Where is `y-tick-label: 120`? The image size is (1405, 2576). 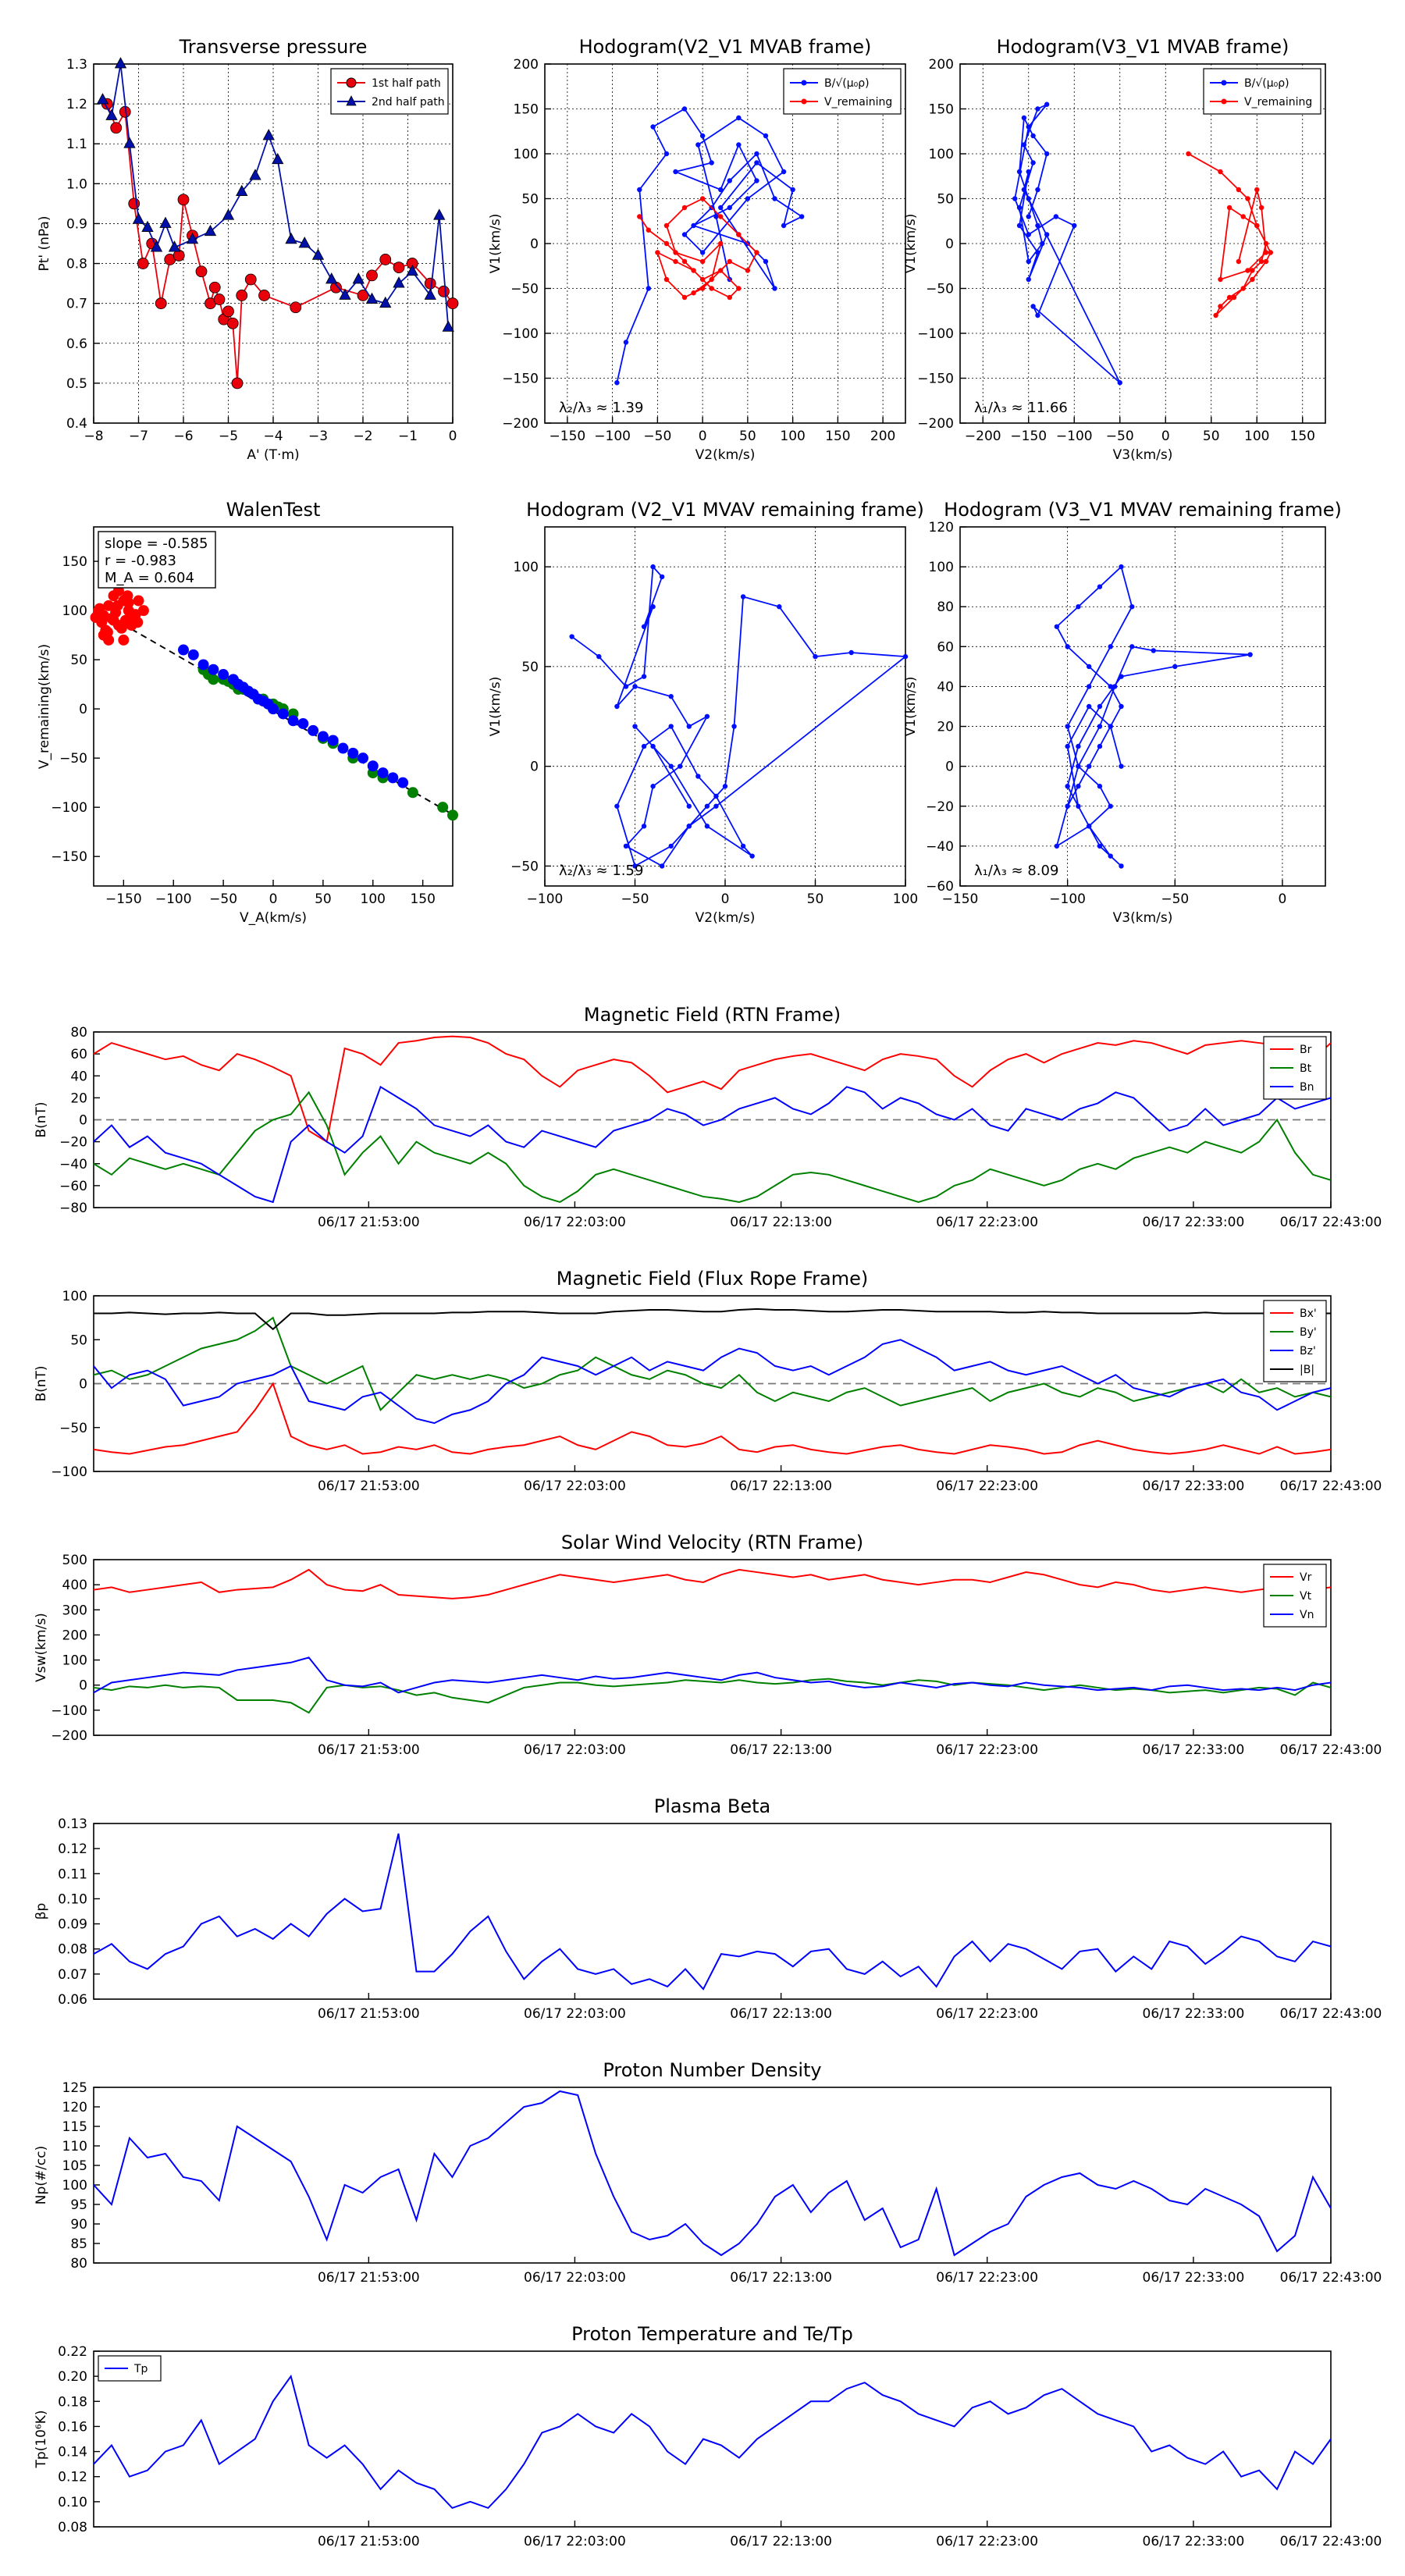 y-tick-label: 120 is located at coordinates (942, 527).